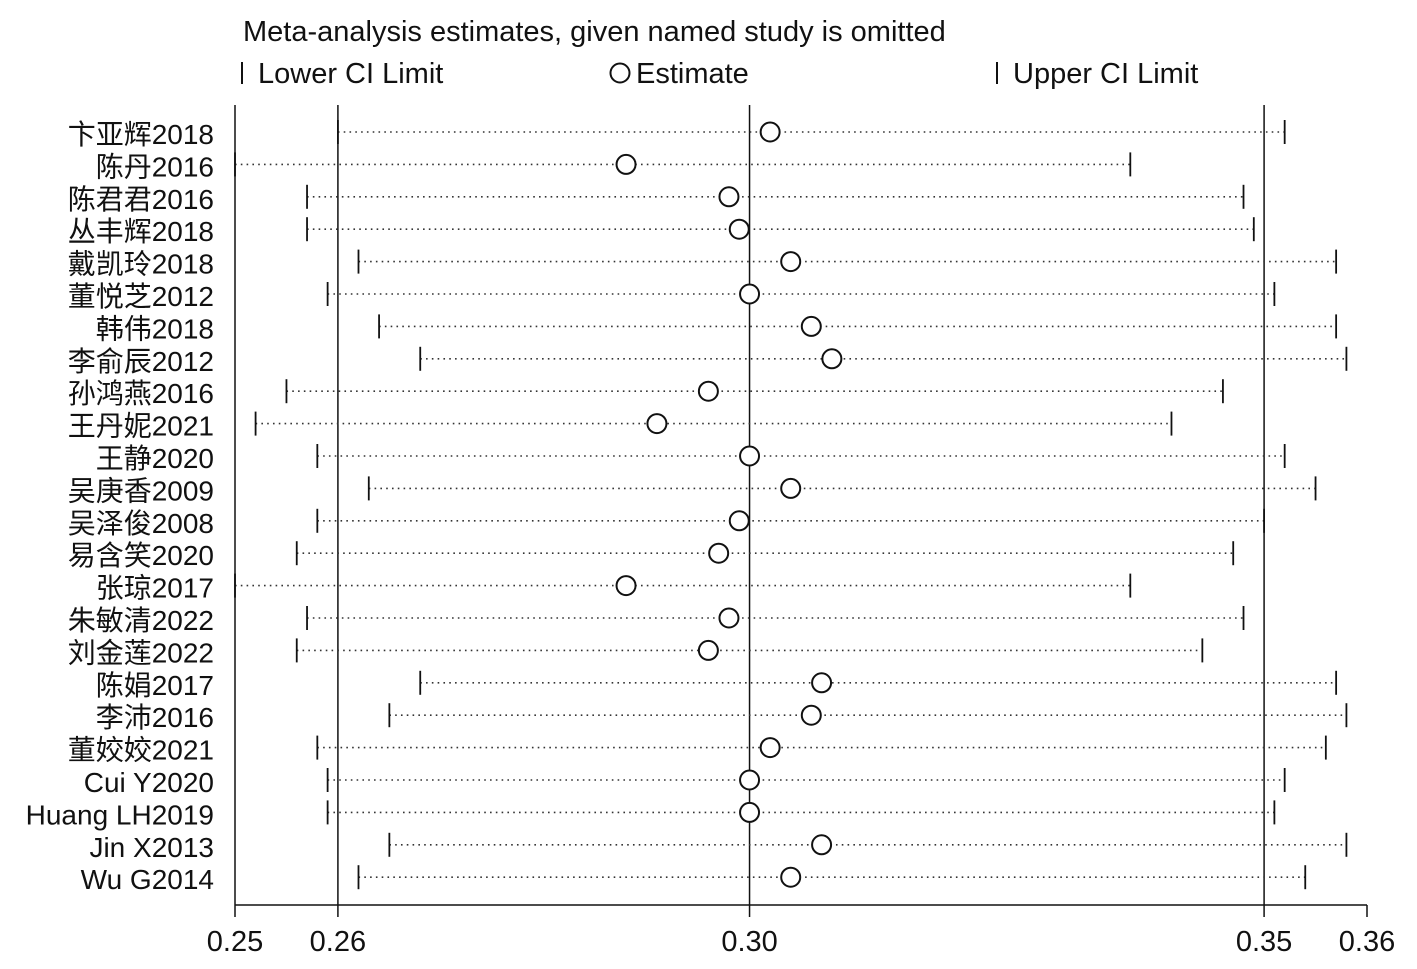 The image size is (1417, 969). What do you see at coordinates (141, 750) in the screenshot?
I see `study-label: 董姣姣2021` at bounding box center [141, 750].